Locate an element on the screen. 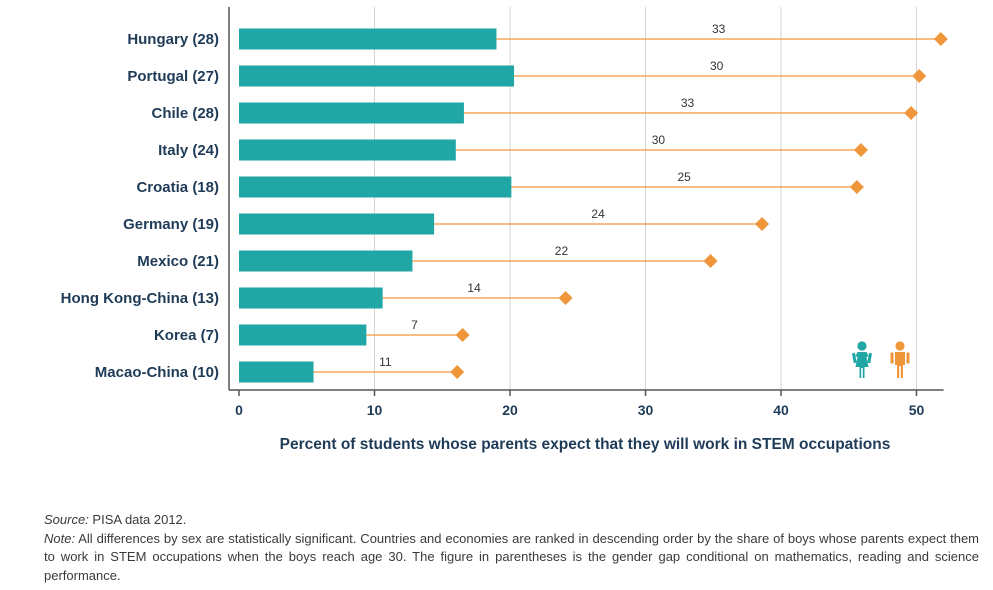 The image size is (993, 590). category-label: Croatia (18) is located at coordinates (177, 187).